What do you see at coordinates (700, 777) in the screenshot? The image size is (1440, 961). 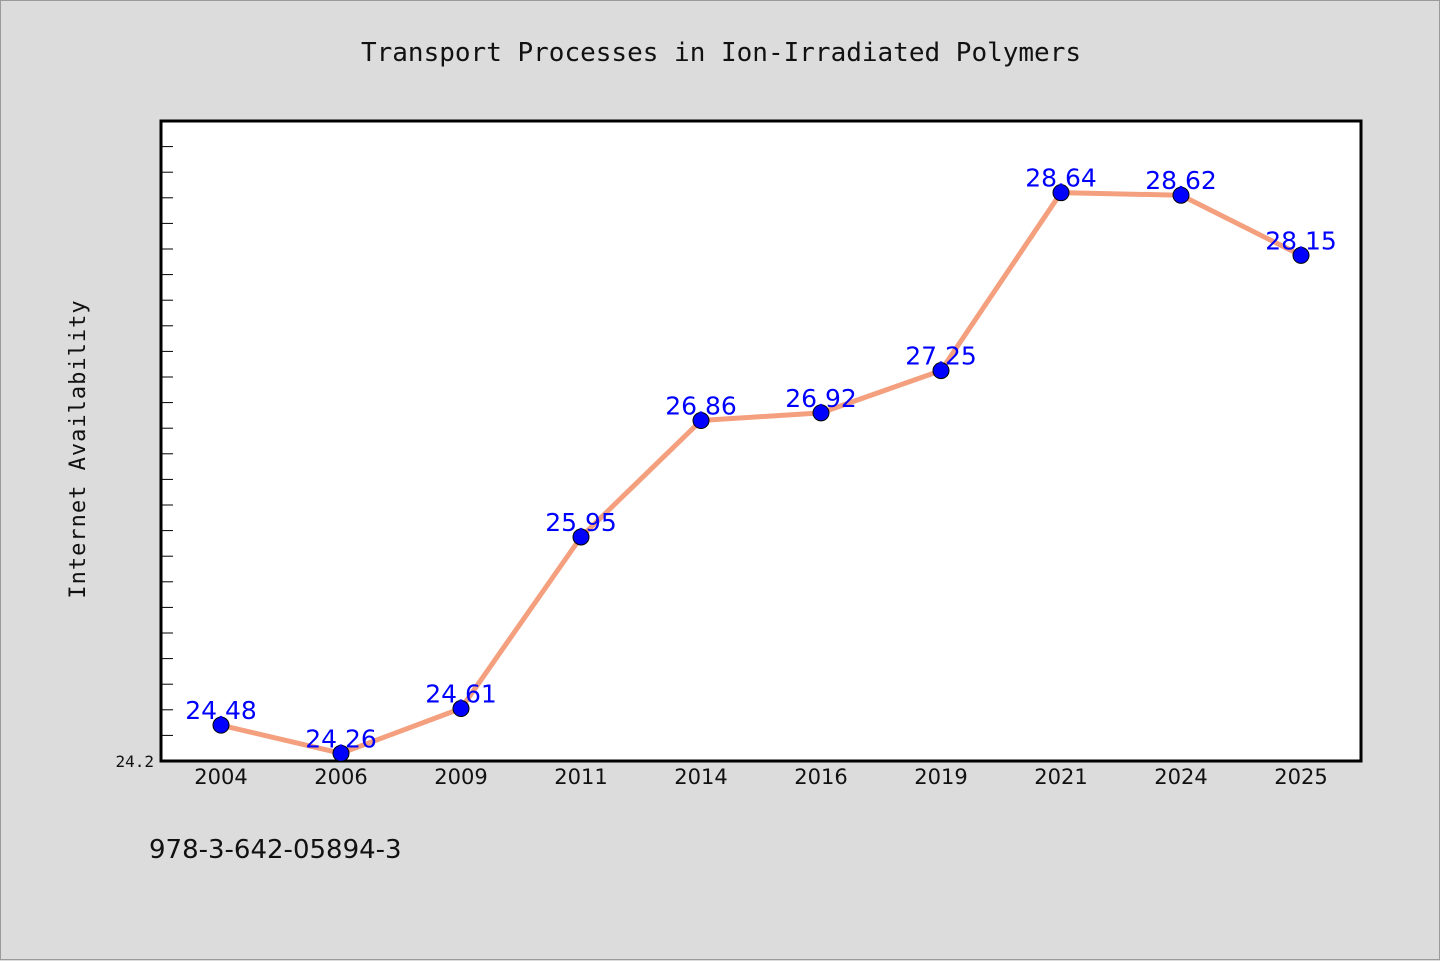 I see `x-tick-label: 2014` at bounding box center [700, 777].